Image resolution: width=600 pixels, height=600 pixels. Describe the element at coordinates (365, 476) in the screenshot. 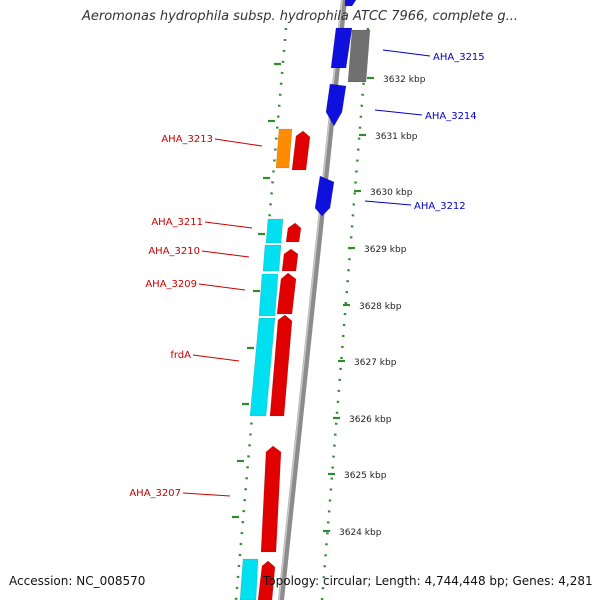

I see `scale-label: 3625 kbp` at that location.